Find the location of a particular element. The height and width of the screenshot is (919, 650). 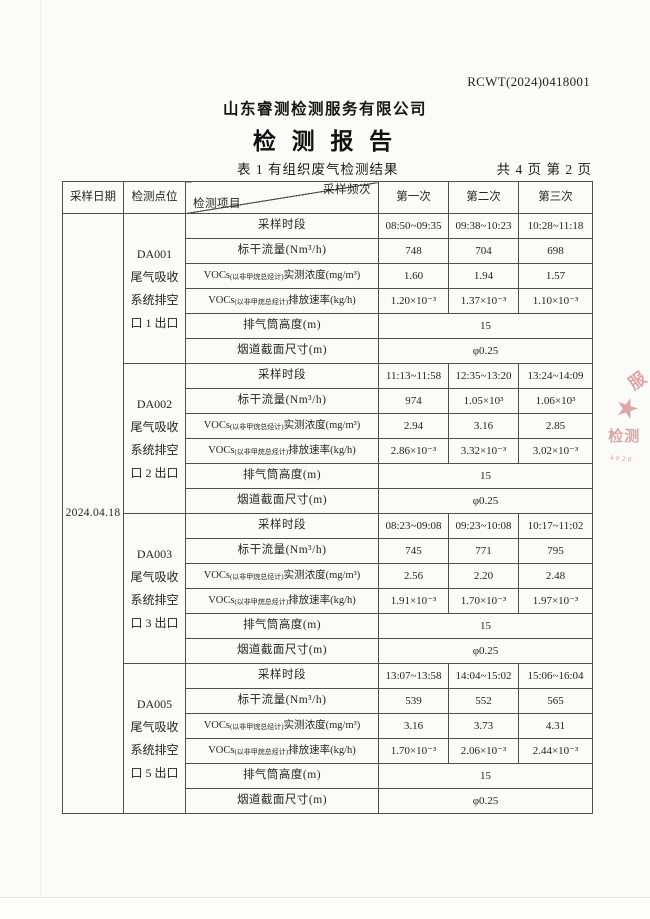

point-cell-da003: DA003 尾气吸收 系统排空 口 3 出口 is located at coordinates (154, 588).